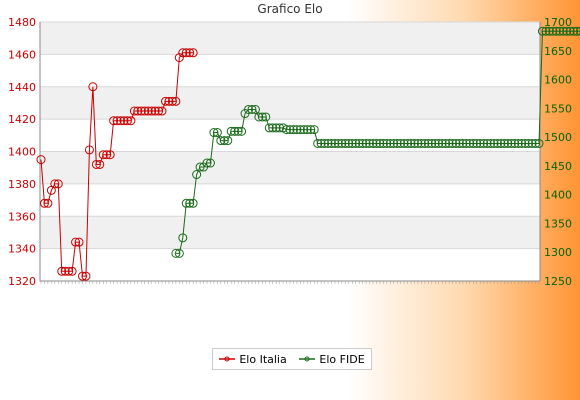 The height and width of the screenshot is (400, 580). Describe the element at coordinates (558, 281) in the screenshot. I see `y-tick-right: 1250` at that location.